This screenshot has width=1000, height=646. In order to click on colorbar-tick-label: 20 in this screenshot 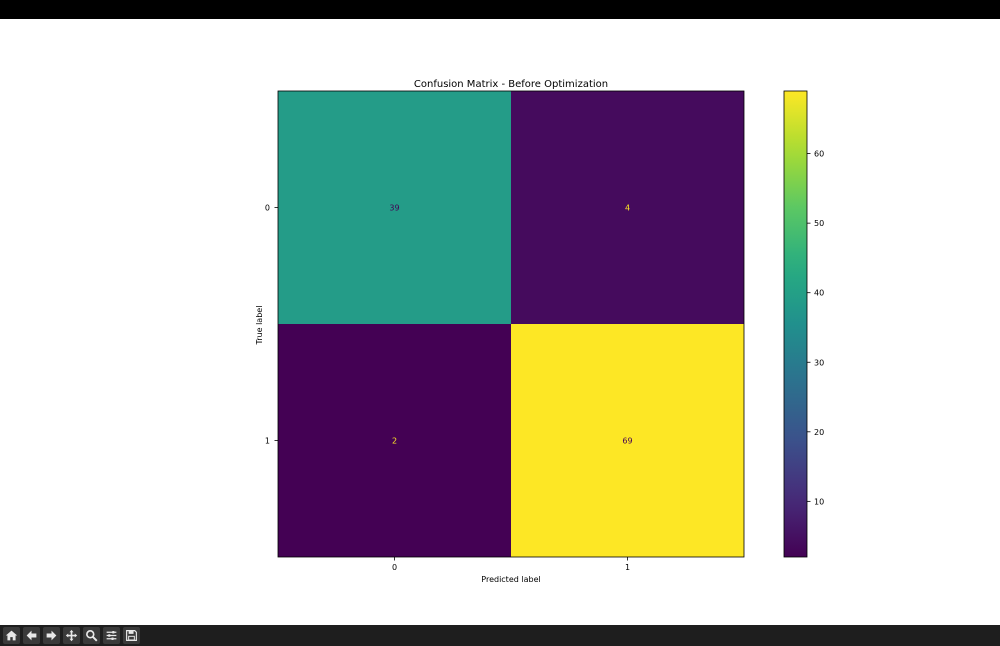, I will do `click(819, 432)`.